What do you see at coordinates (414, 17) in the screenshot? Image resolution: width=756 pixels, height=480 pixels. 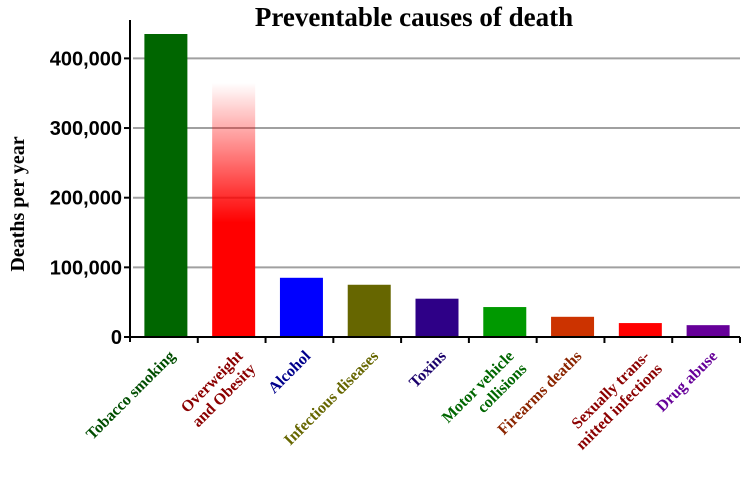 I see `chart-title: Preventable causes of death` at bounding box center [414, 17].